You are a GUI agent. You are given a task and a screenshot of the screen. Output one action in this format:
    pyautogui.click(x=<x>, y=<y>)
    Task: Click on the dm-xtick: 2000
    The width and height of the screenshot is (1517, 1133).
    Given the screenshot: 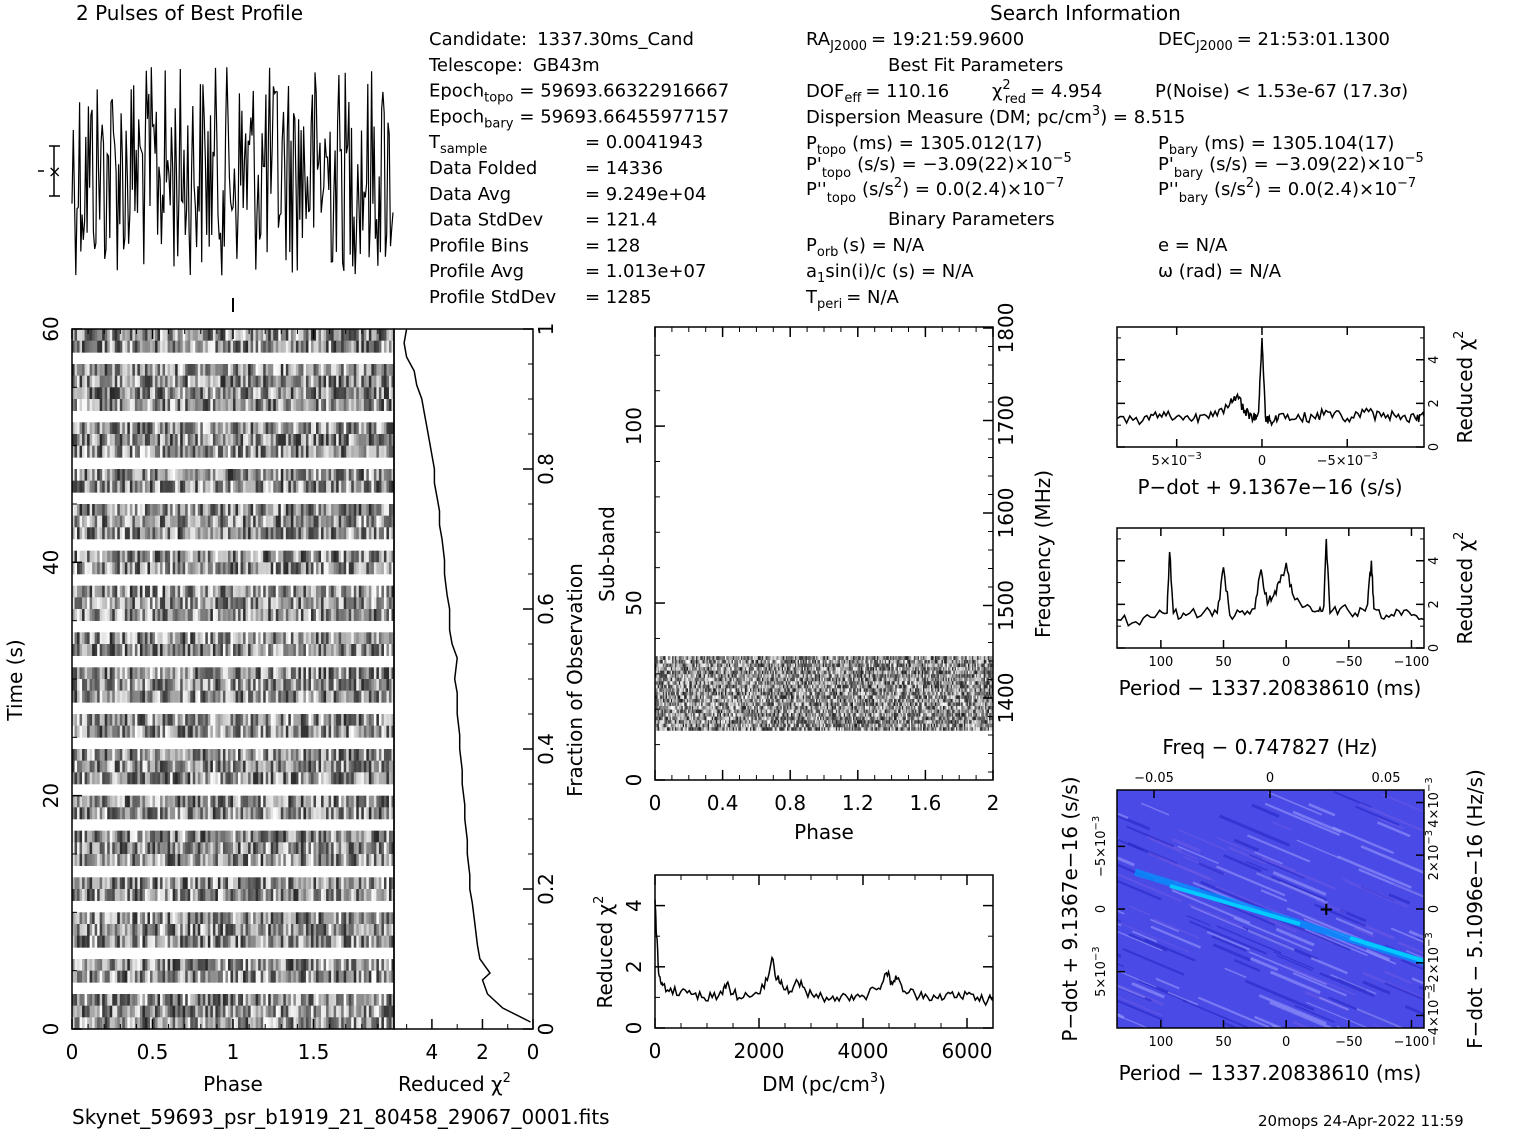 What is the action you would take?
    pyautogui.click(x=759, y=1051)
    